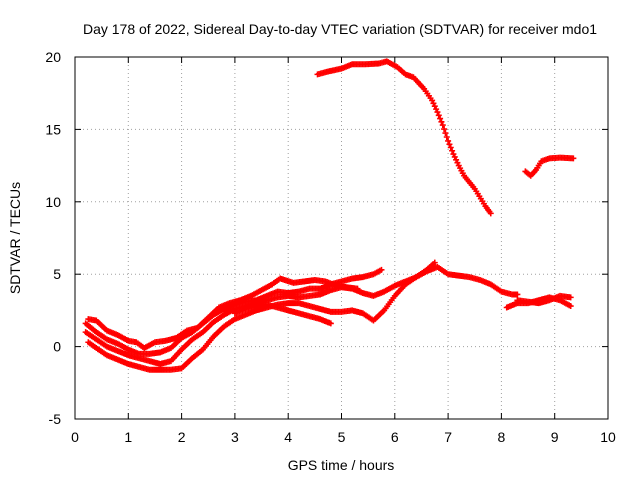 This screenshot has height=480, width=640. Describe the element at coordinates (608, 437) in the screenshot. I see `x-tick-label: 10` at that location.